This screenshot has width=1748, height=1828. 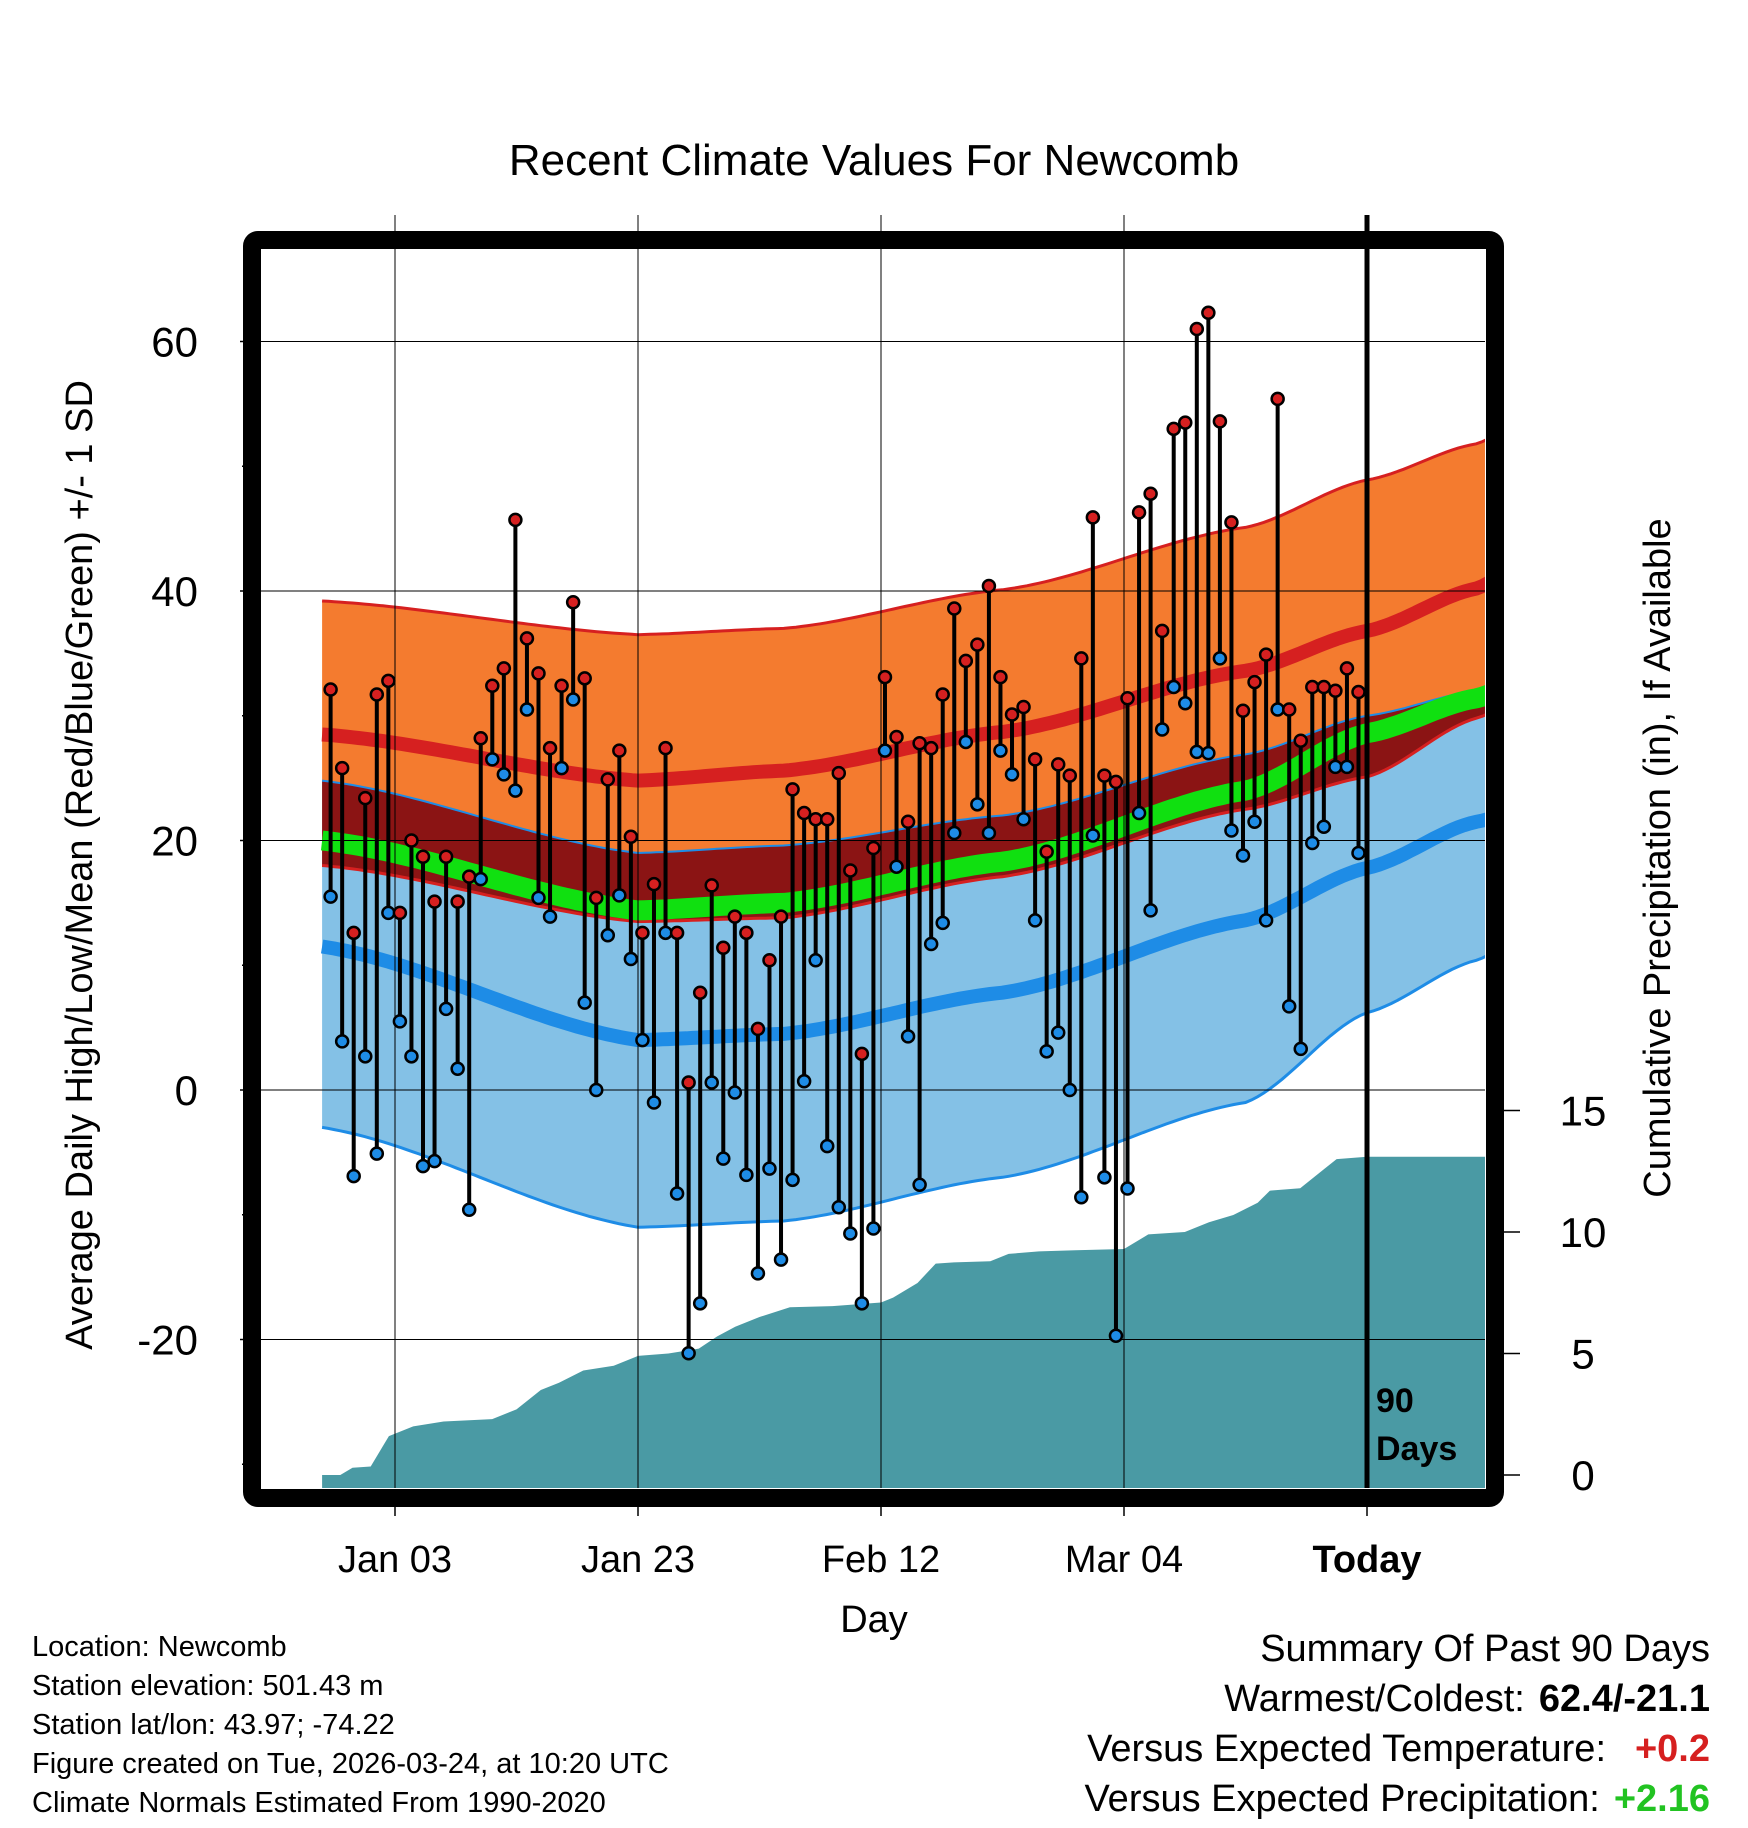 What do you see at coordinates (174, 841) in the screenshot?
I see `y-tick-label: 20` at bounding box center [174, 841].